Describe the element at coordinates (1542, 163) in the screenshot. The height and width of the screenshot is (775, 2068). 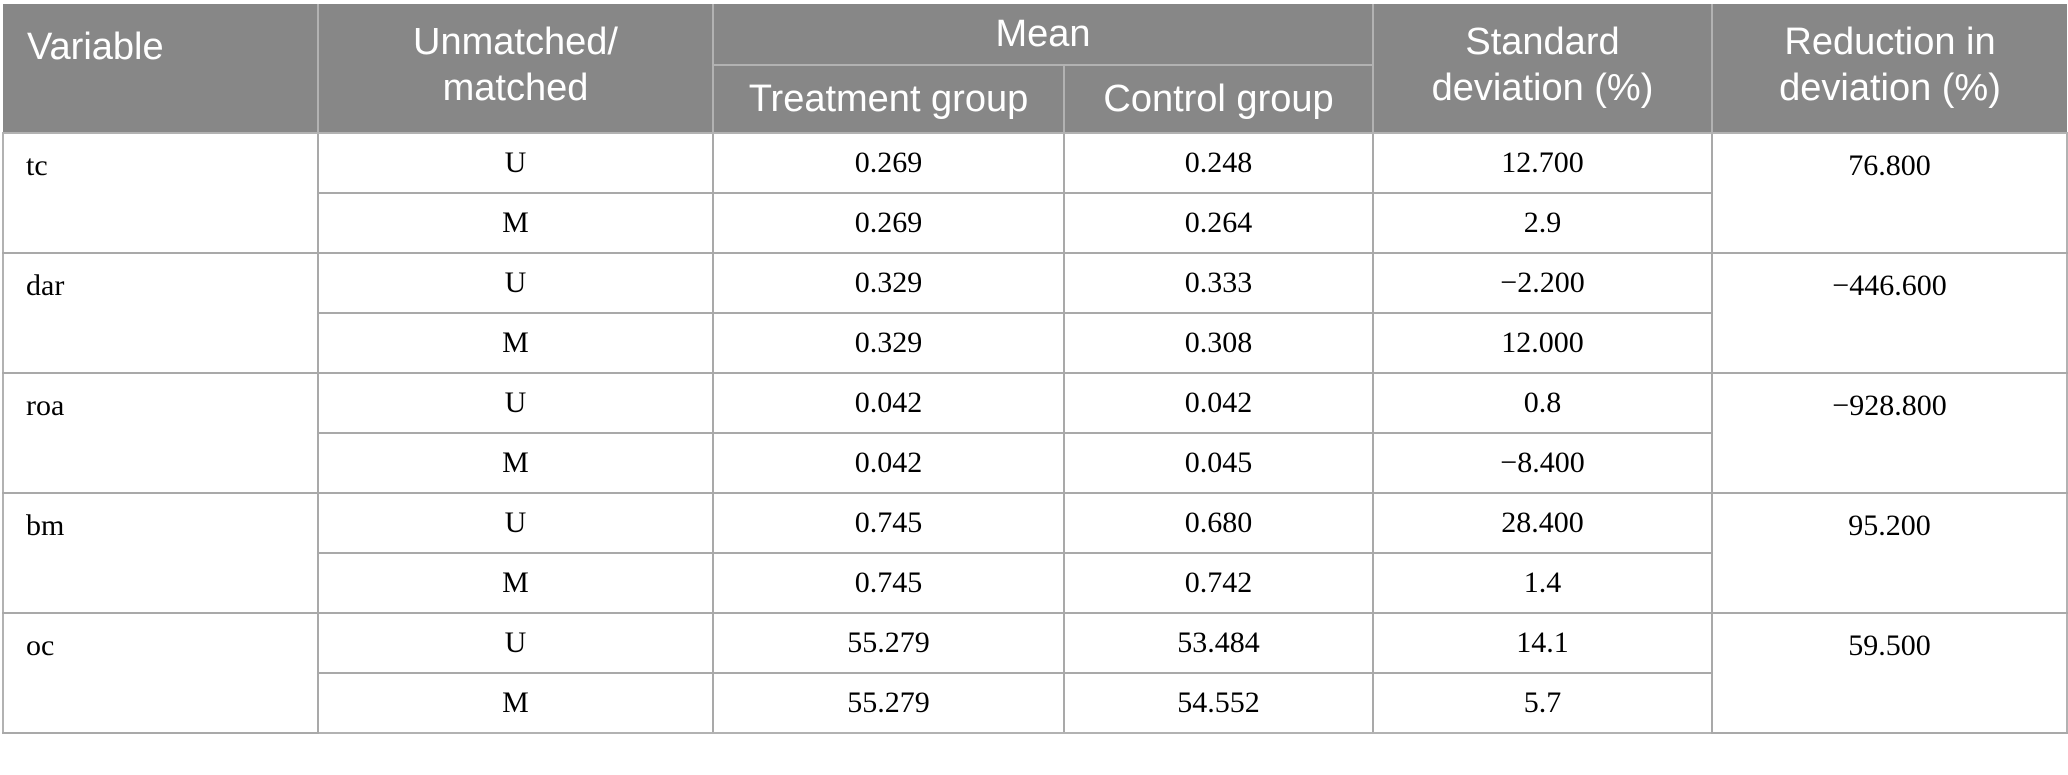
I see `std-dev-cell: 12.700` at that location.